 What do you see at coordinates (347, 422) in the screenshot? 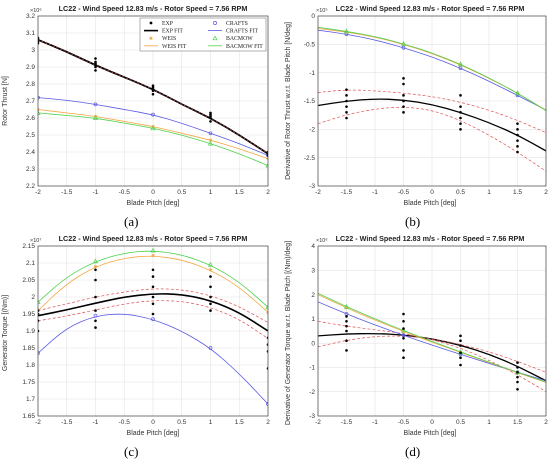
I see `panel-d-x-tick-label: -1.5` at bounding box center [347, 422].